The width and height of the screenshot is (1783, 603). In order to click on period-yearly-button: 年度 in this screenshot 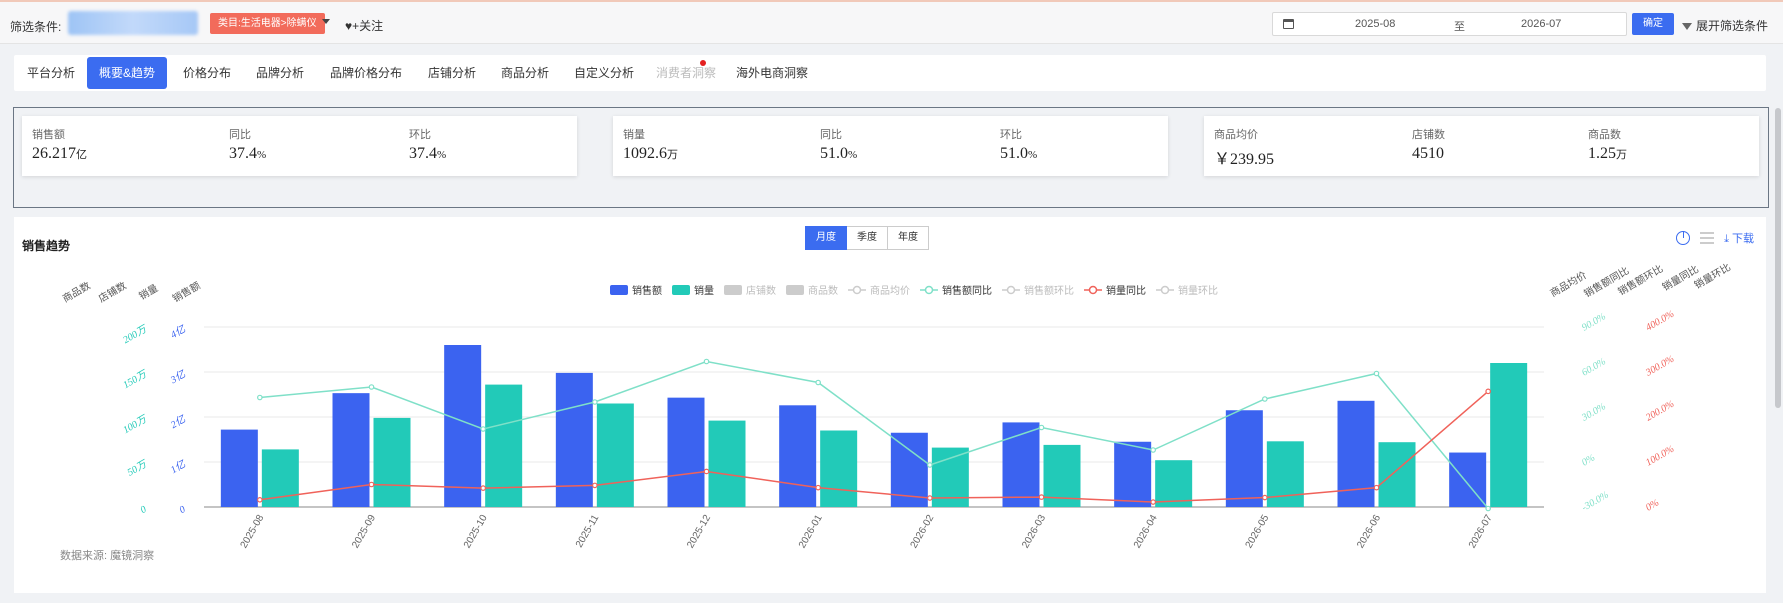, I will do `click(908, 238)`.